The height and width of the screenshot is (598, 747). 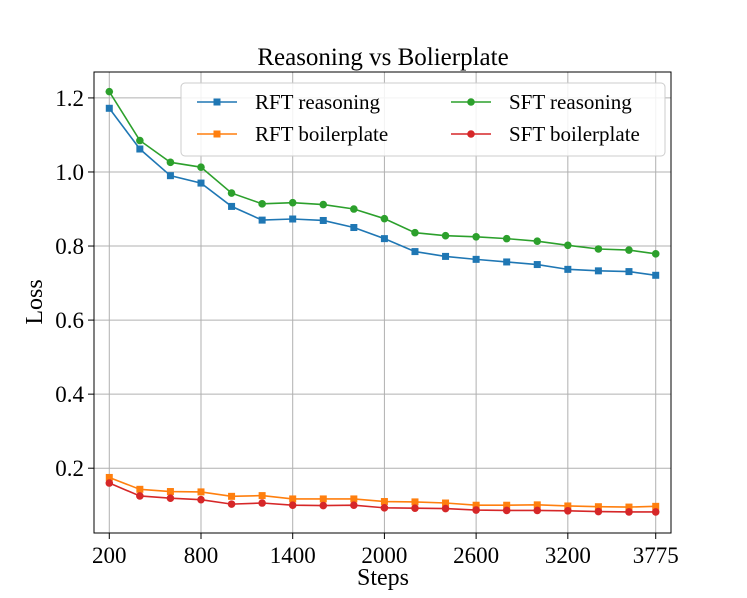 What do you see at coordinates (318, 102) in the screenshot?
I see `legend-label-rft-reasoning: RFT reasoning` at bounding box center [318, 102].